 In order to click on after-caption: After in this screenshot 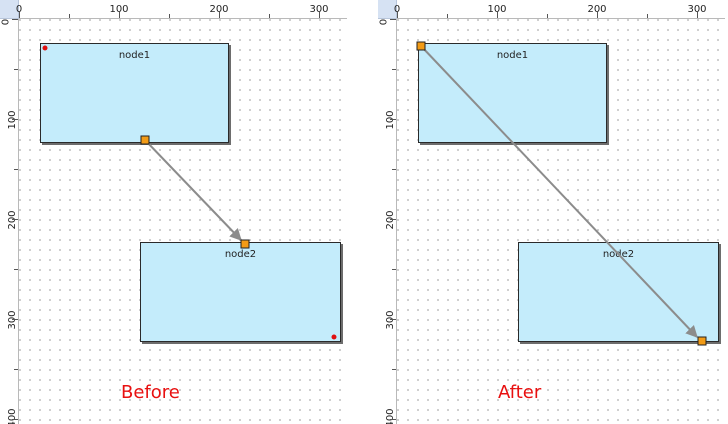, I will do `click(520, 392)`.